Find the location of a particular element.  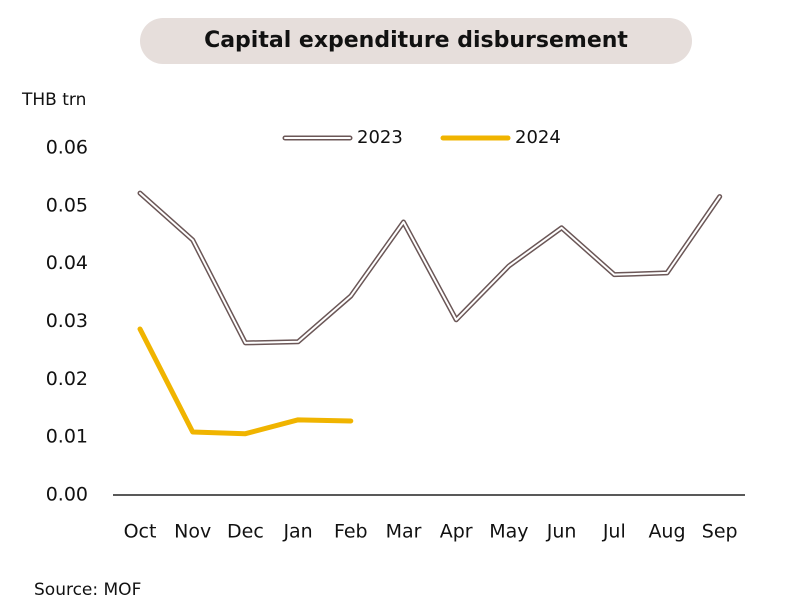

title-pill is located at coordinates (416, 41).